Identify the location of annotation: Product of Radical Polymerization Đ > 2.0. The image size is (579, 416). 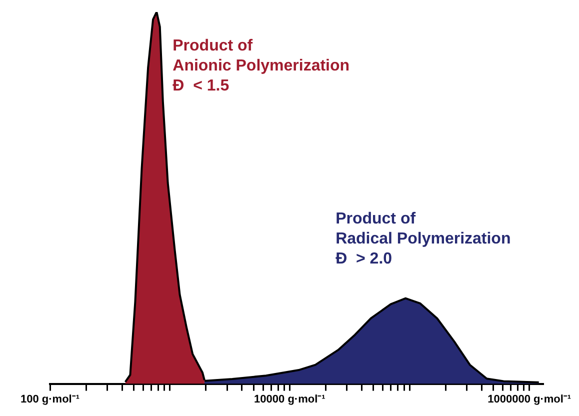
(423, 239).